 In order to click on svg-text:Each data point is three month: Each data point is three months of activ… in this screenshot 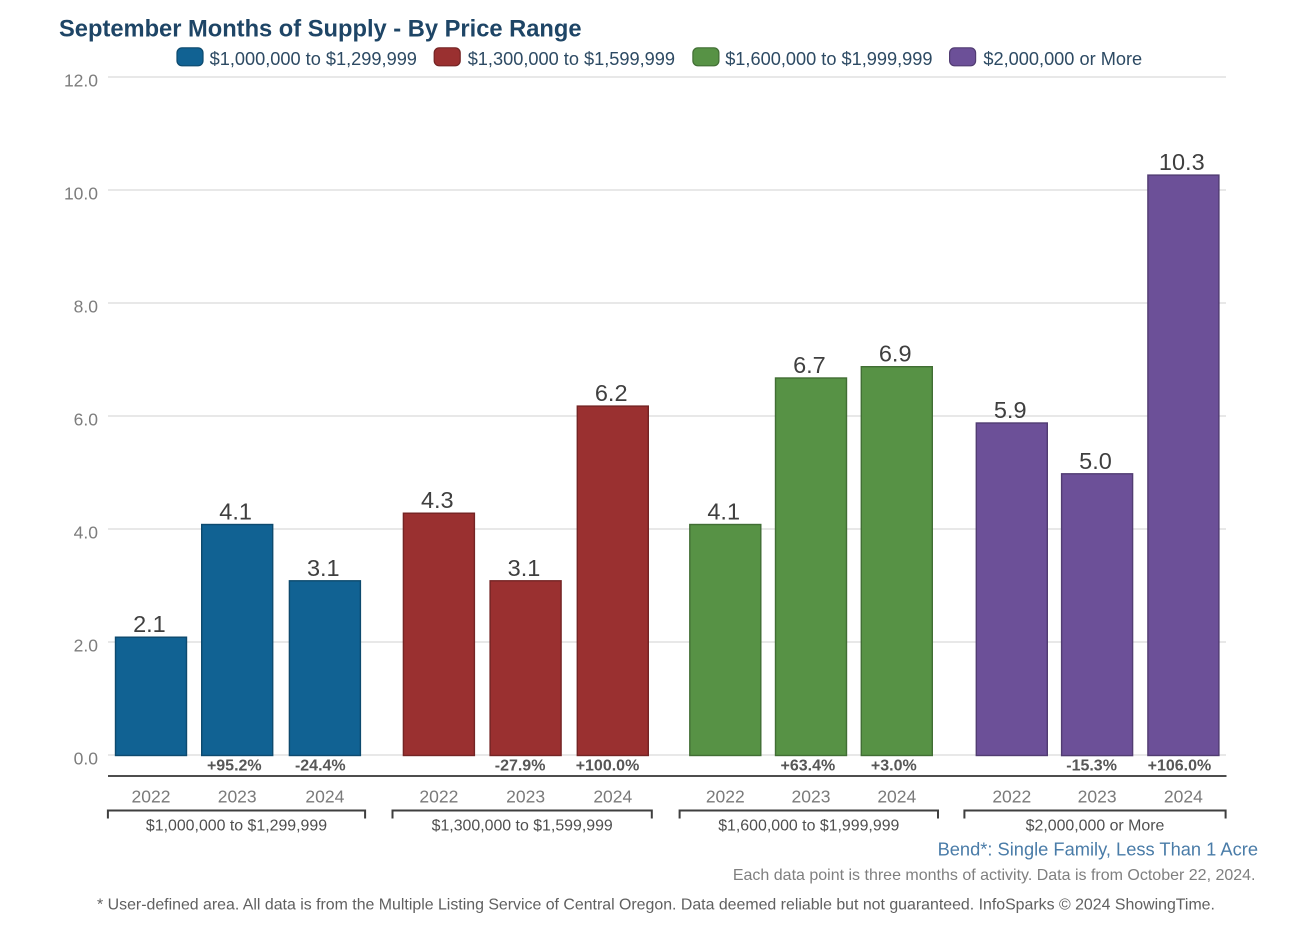, I will do `click(994, 875)`.